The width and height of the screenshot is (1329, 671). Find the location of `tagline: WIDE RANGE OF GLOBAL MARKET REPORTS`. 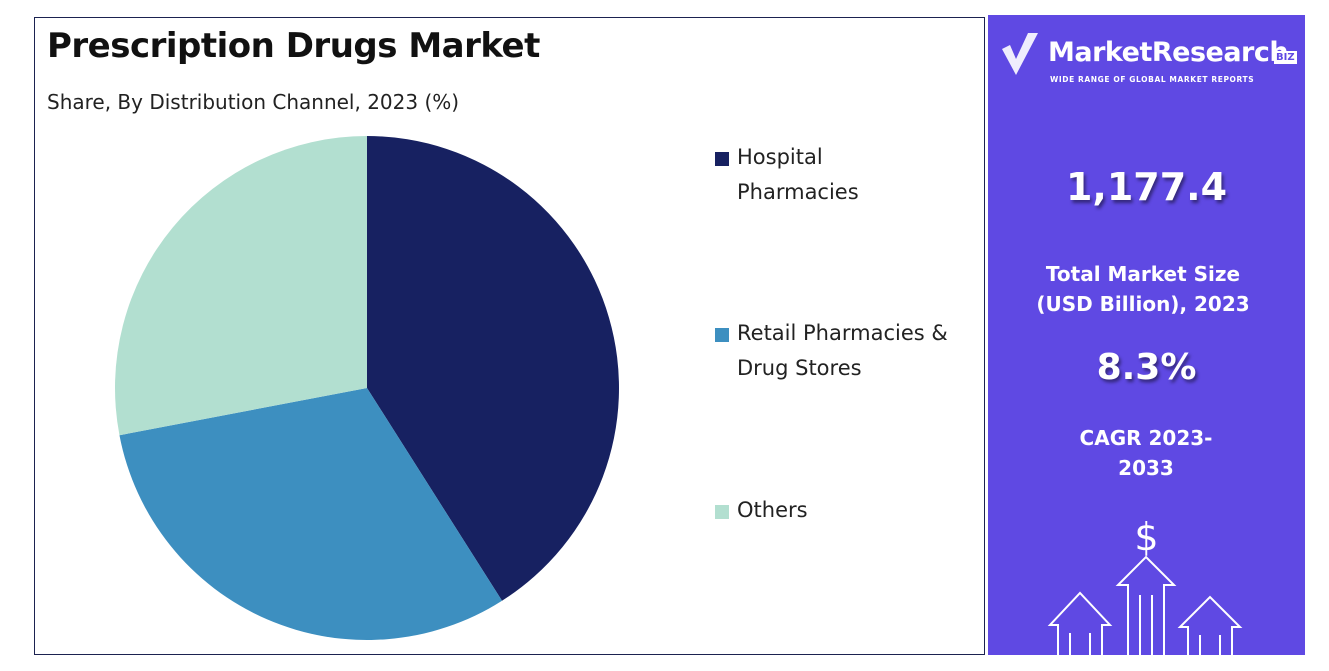

tagline: WIDE RANGE OF GLOBAL MARKET REPORTS is located at coordinates (1152, 79).